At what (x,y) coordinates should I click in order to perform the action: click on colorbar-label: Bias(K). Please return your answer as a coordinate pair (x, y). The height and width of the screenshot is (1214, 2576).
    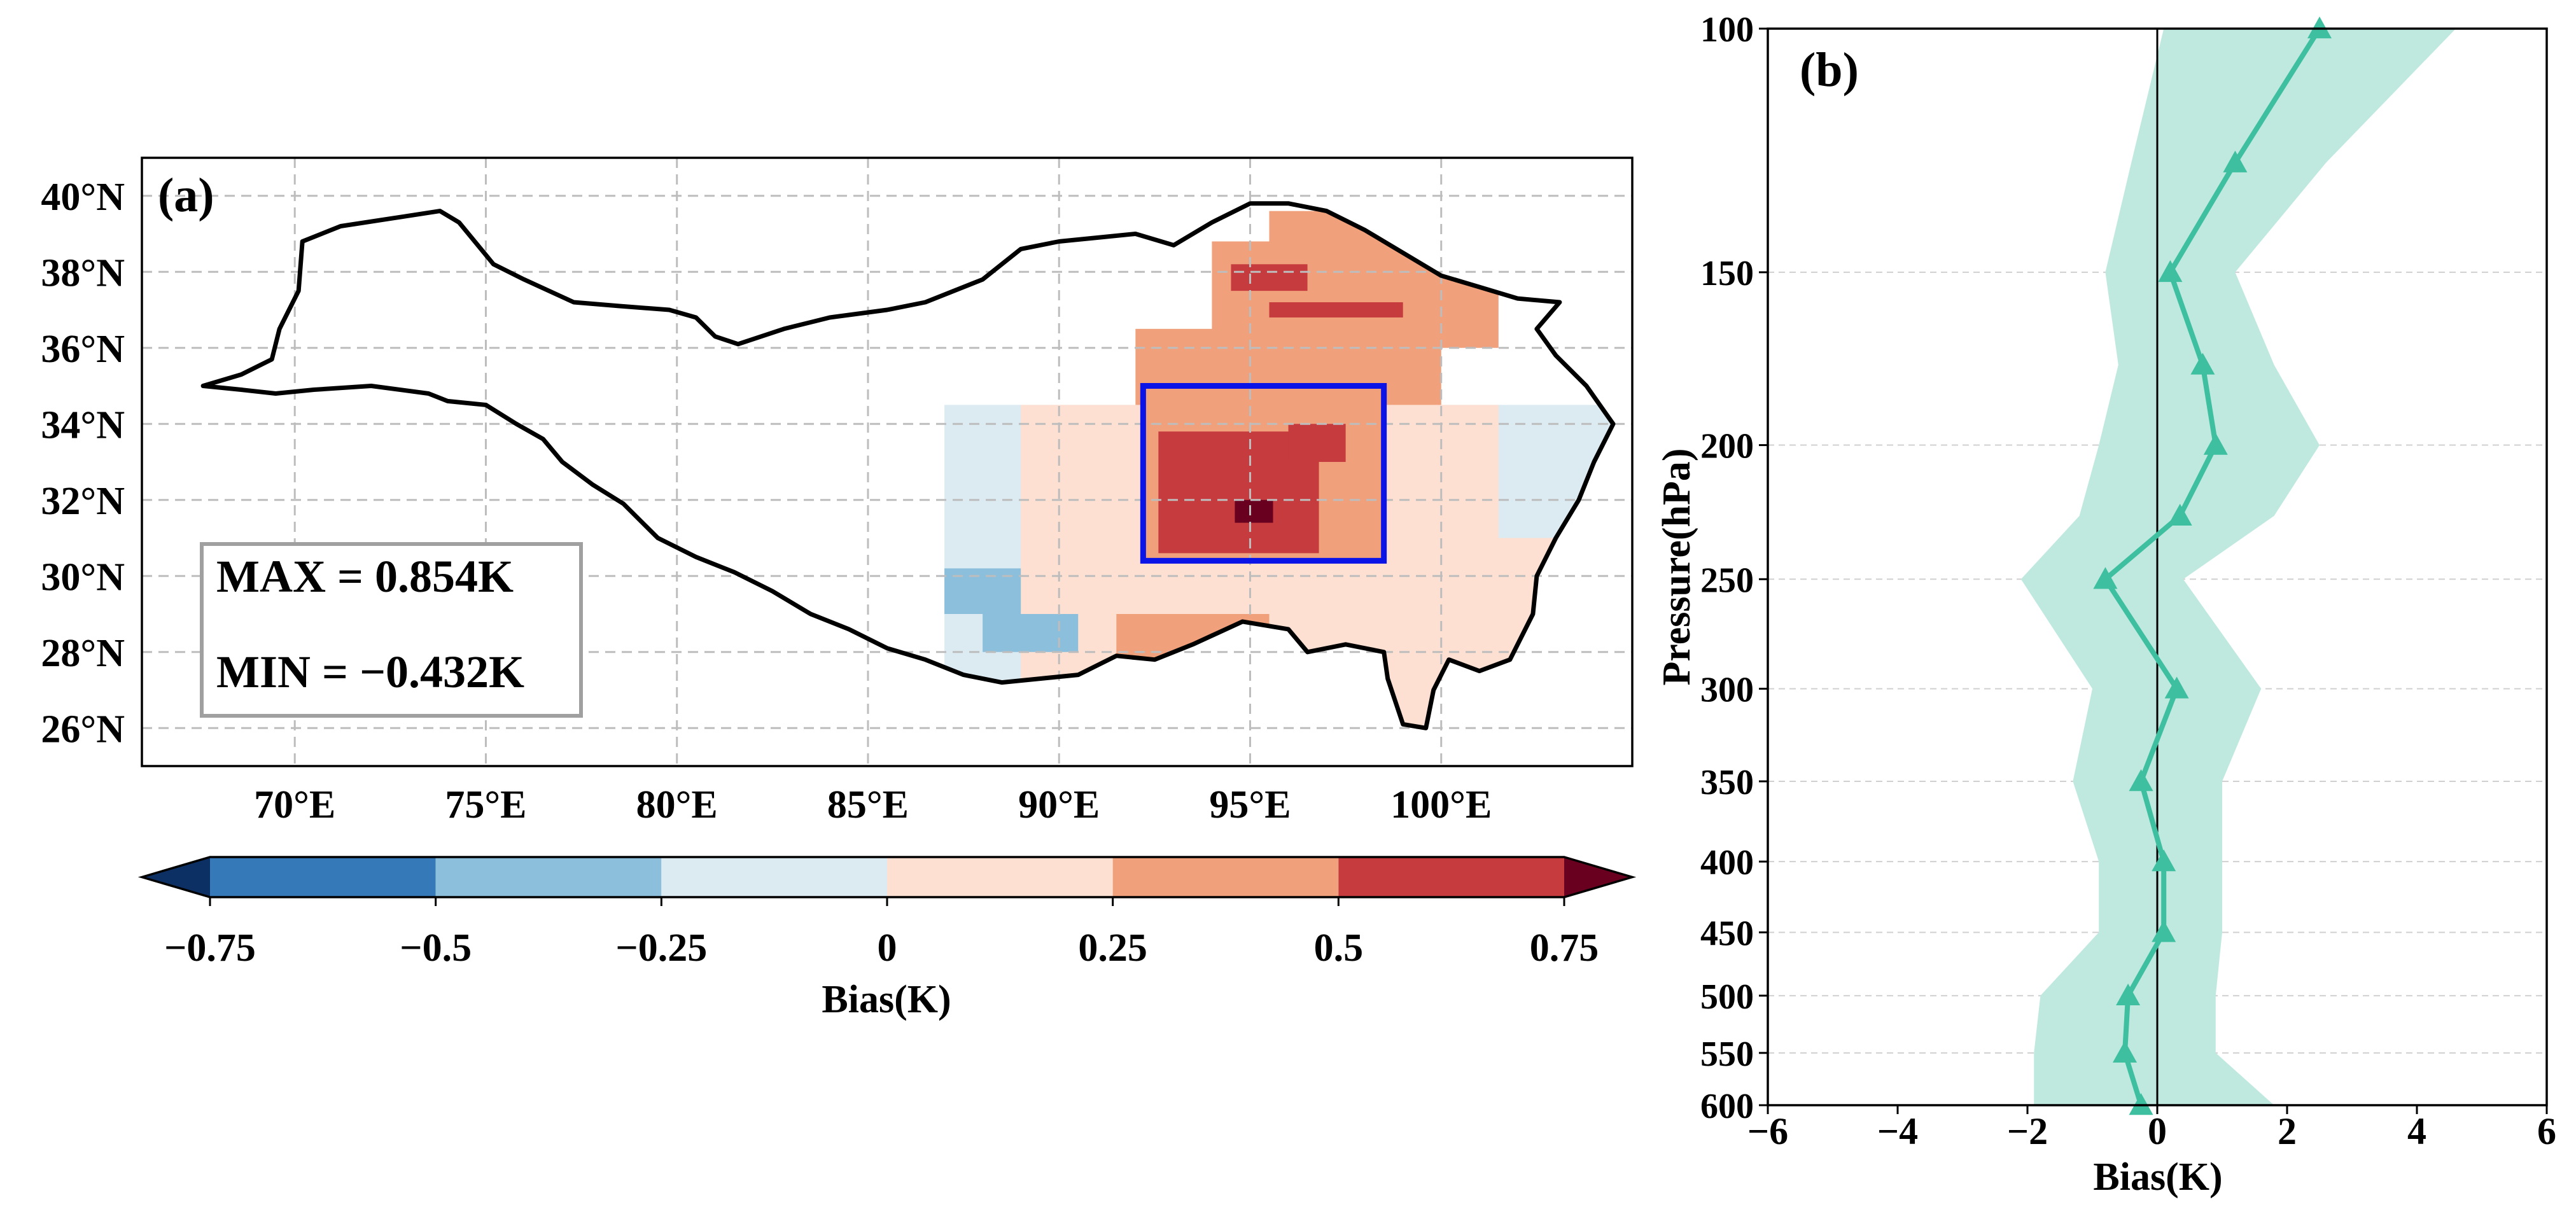
    Looking at the image, I should click on (886, 999).